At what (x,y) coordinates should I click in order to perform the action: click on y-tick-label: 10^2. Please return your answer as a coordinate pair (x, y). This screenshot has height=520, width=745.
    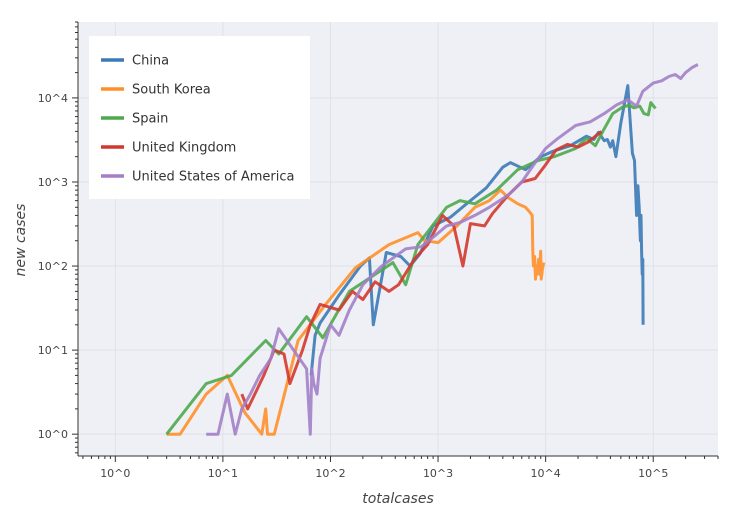
    Looking at the image, I should click on (53, 266).